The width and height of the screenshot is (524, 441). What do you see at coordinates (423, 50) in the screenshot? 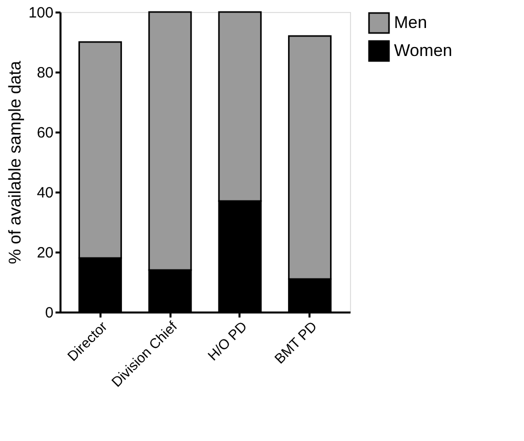
I see `legend-label: Women` at bounding box center [423, 50].